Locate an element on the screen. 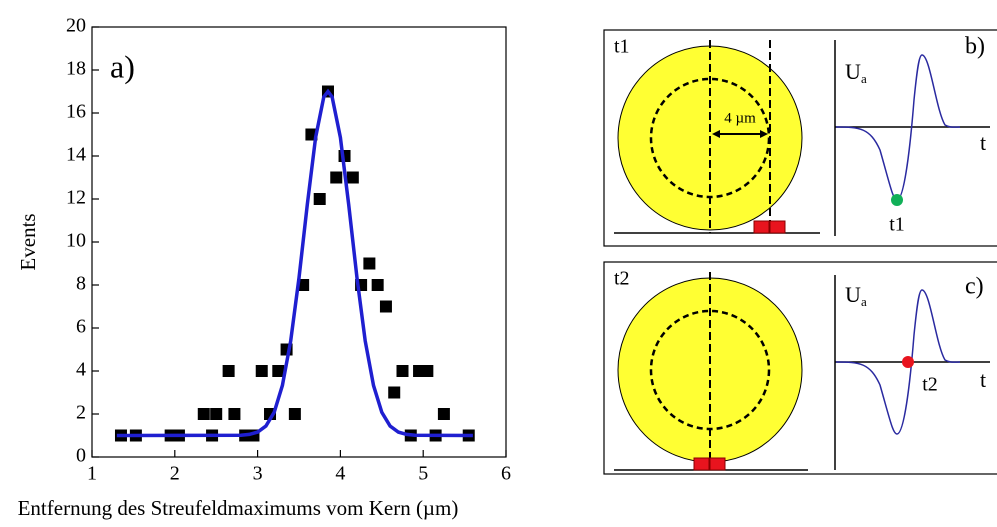 The image size is (997, 527). y-tick-label: 8 is located at coordinates (81, 284).